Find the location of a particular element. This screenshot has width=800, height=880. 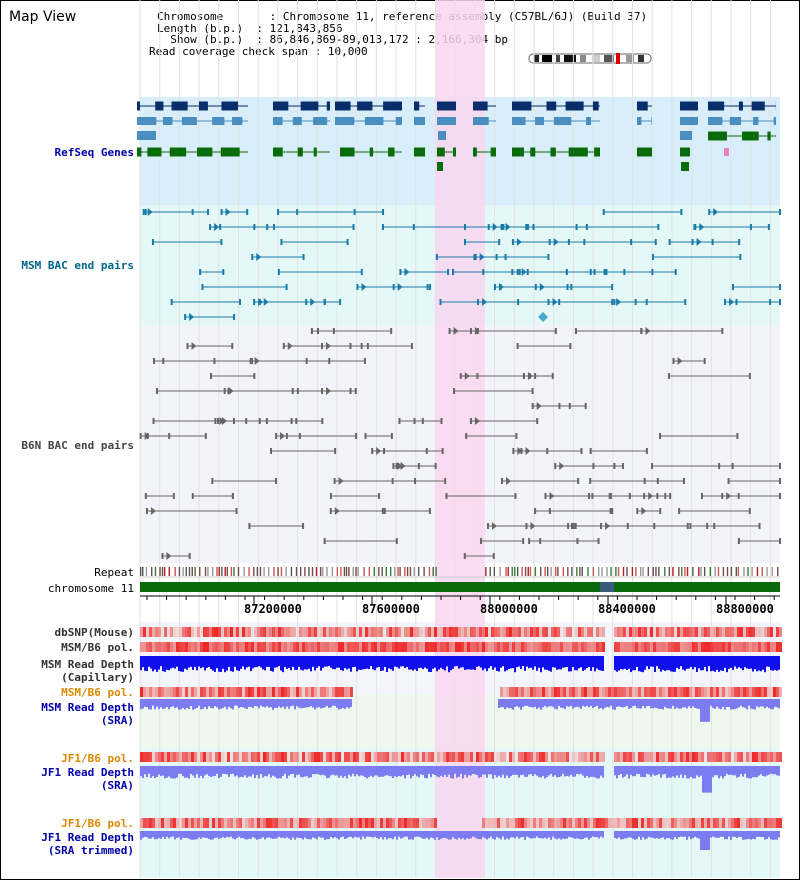

gene-exon is located at coordinates (320, 121).